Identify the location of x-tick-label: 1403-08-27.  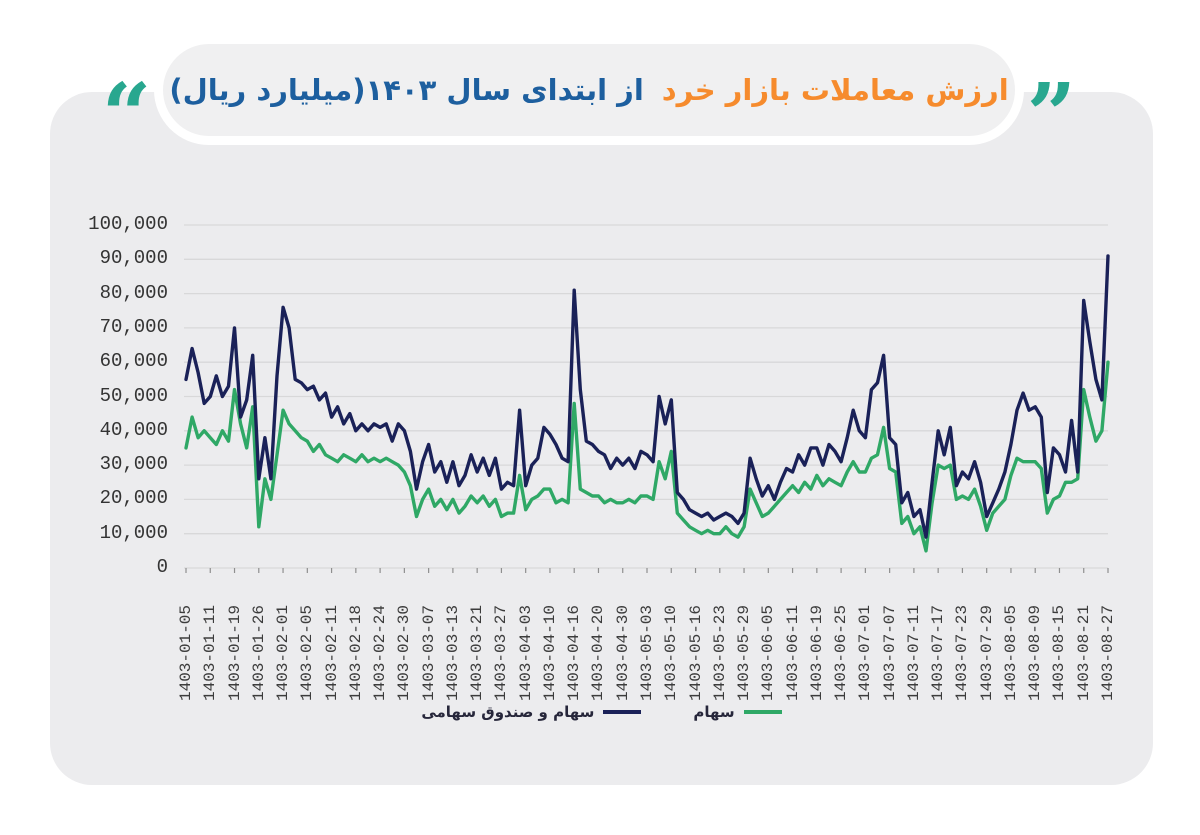
(1108, 652).